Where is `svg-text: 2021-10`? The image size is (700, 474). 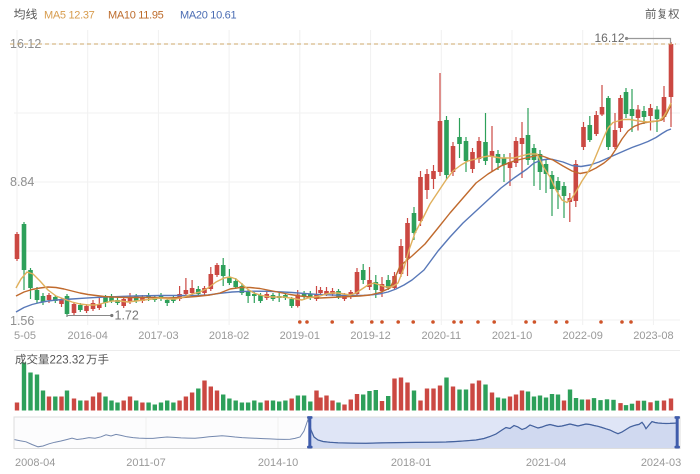 svg-text: 2021-10 is located at coordinates (512, 336).